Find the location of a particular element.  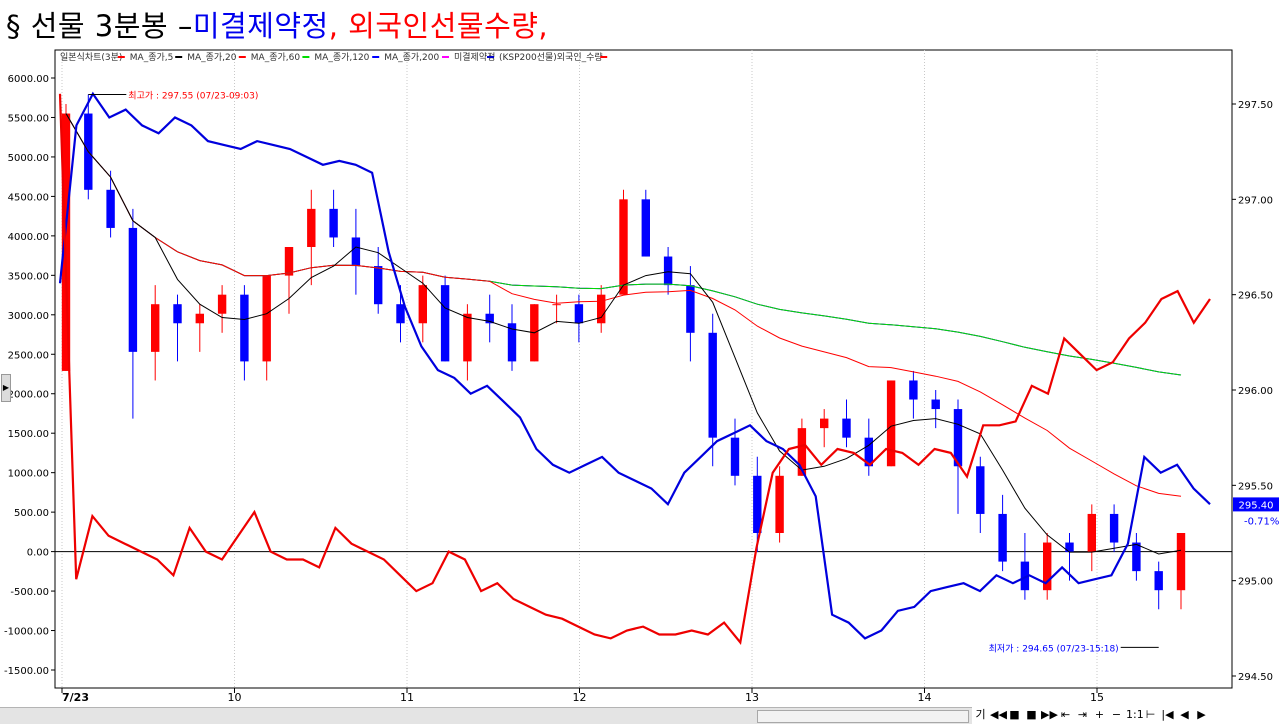

jump-start-icon: ⇤ is located at coordinates (1065, 714).